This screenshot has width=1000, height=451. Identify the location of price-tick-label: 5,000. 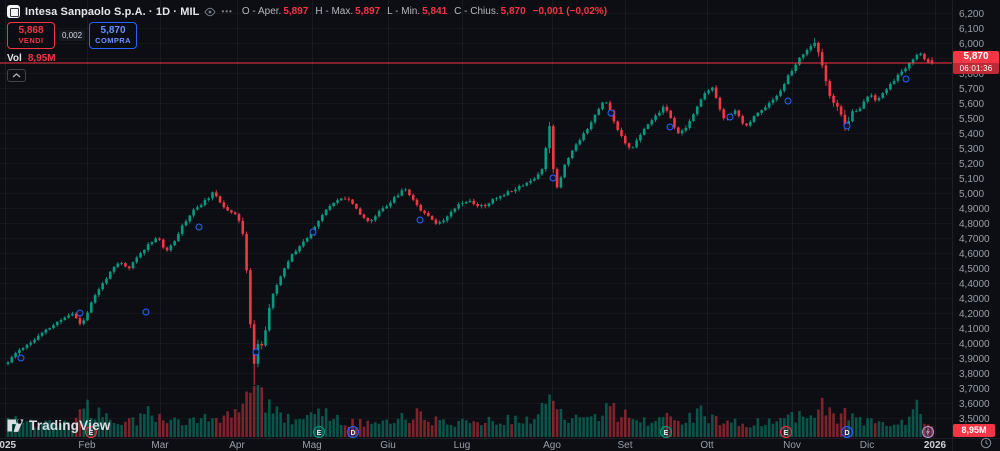
(971, 194).